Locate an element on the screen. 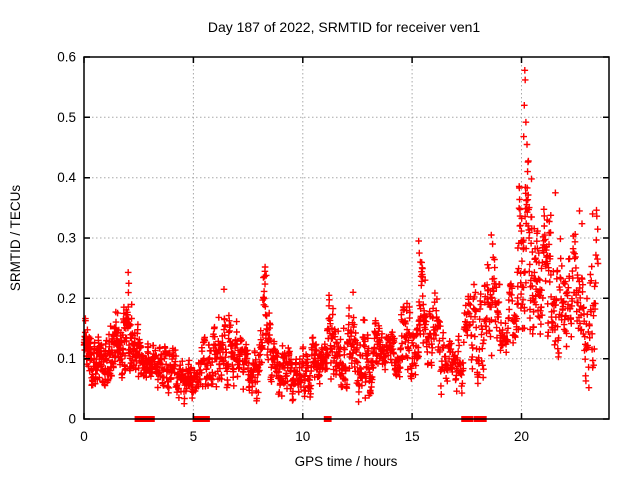 Image resolution: width=640 pixels, height=485 pixels. x-tick-label: 5 is located at coordinates (194, 436).